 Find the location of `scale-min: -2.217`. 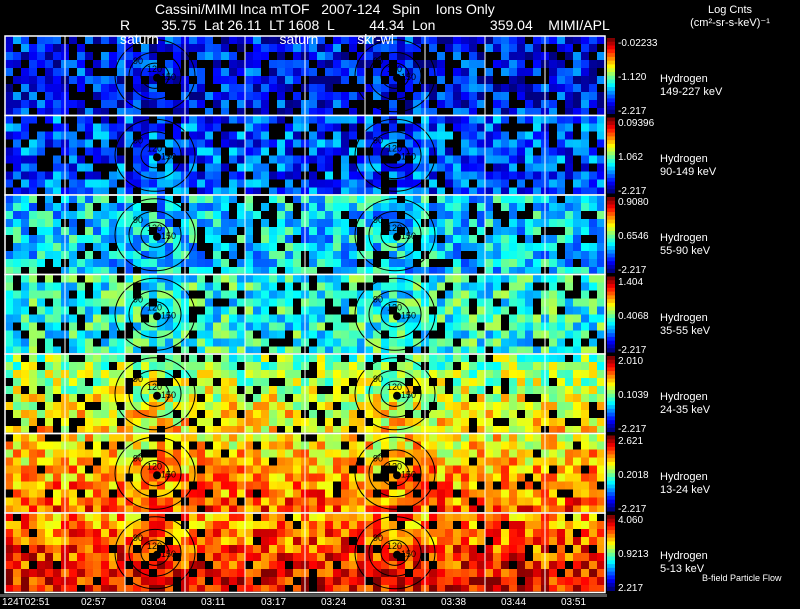

scale-min: -2.217 is located at coordinates (632, 191).